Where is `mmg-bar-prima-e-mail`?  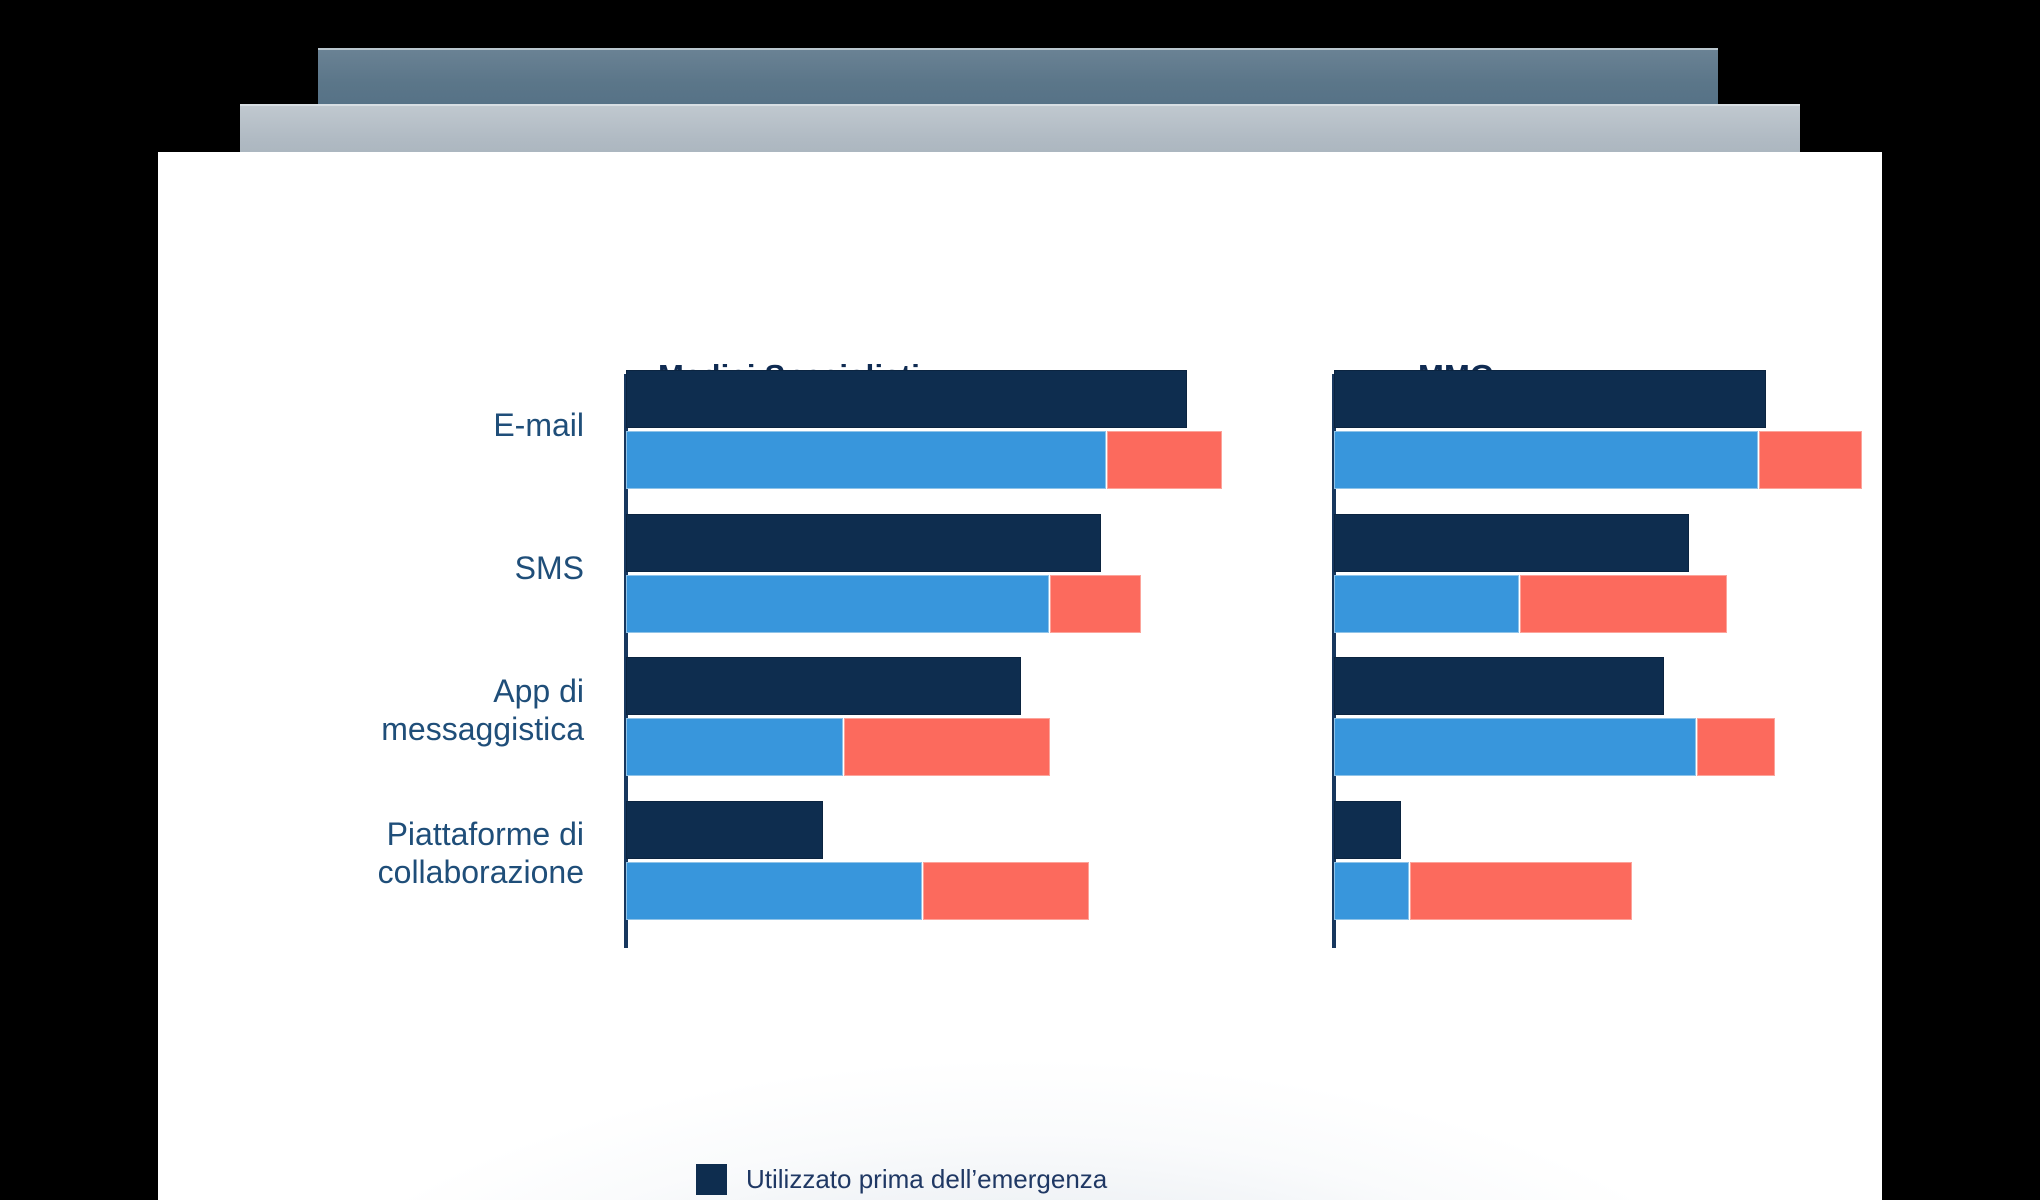
mmg-bar-prima-e-mail is located at coordinates (1550, 399).